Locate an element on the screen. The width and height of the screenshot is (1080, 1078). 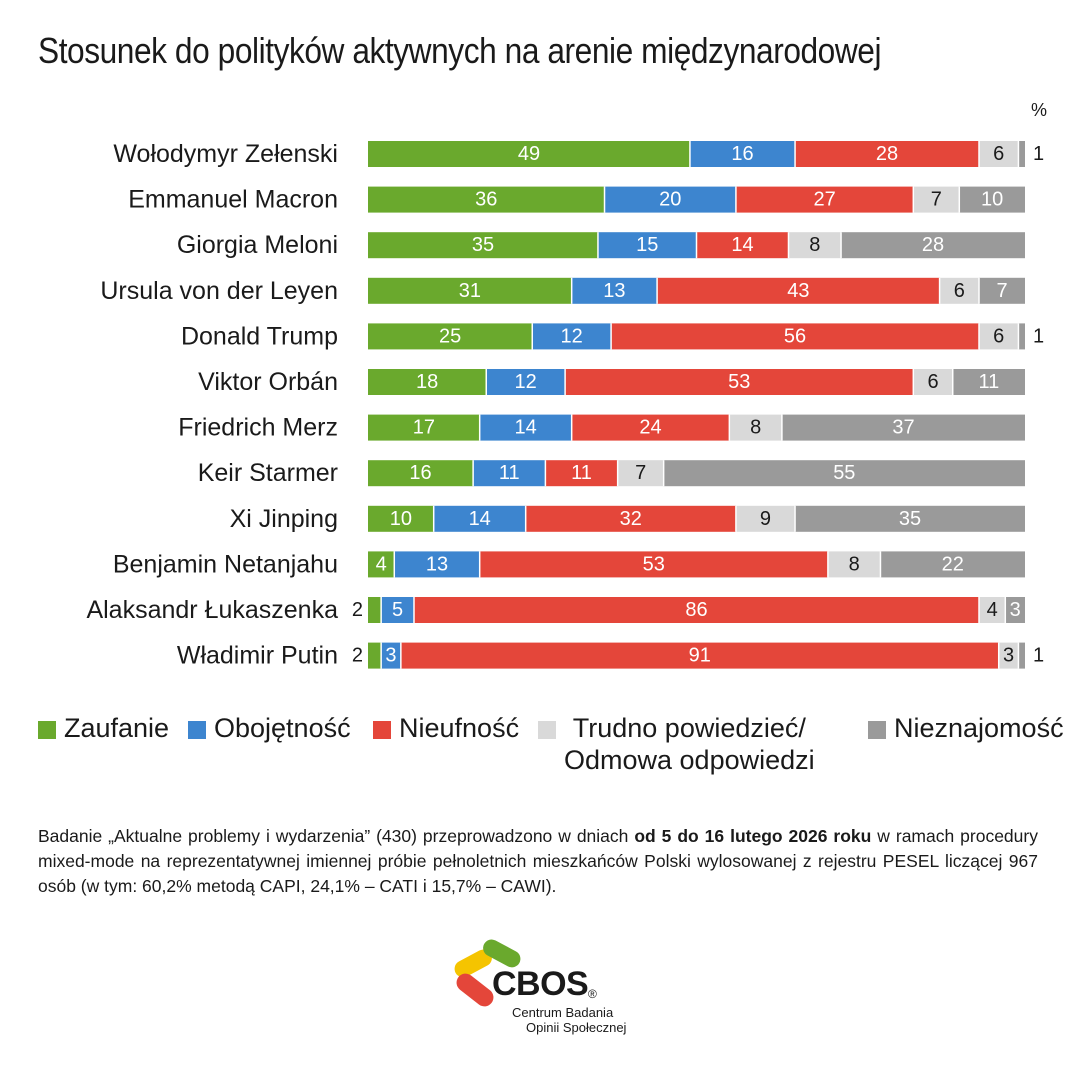
value-label-emmanuel-macron-trudno-powiedziec-odmowa-odpowiedzi: 7 is located at coordinates (936, 200).